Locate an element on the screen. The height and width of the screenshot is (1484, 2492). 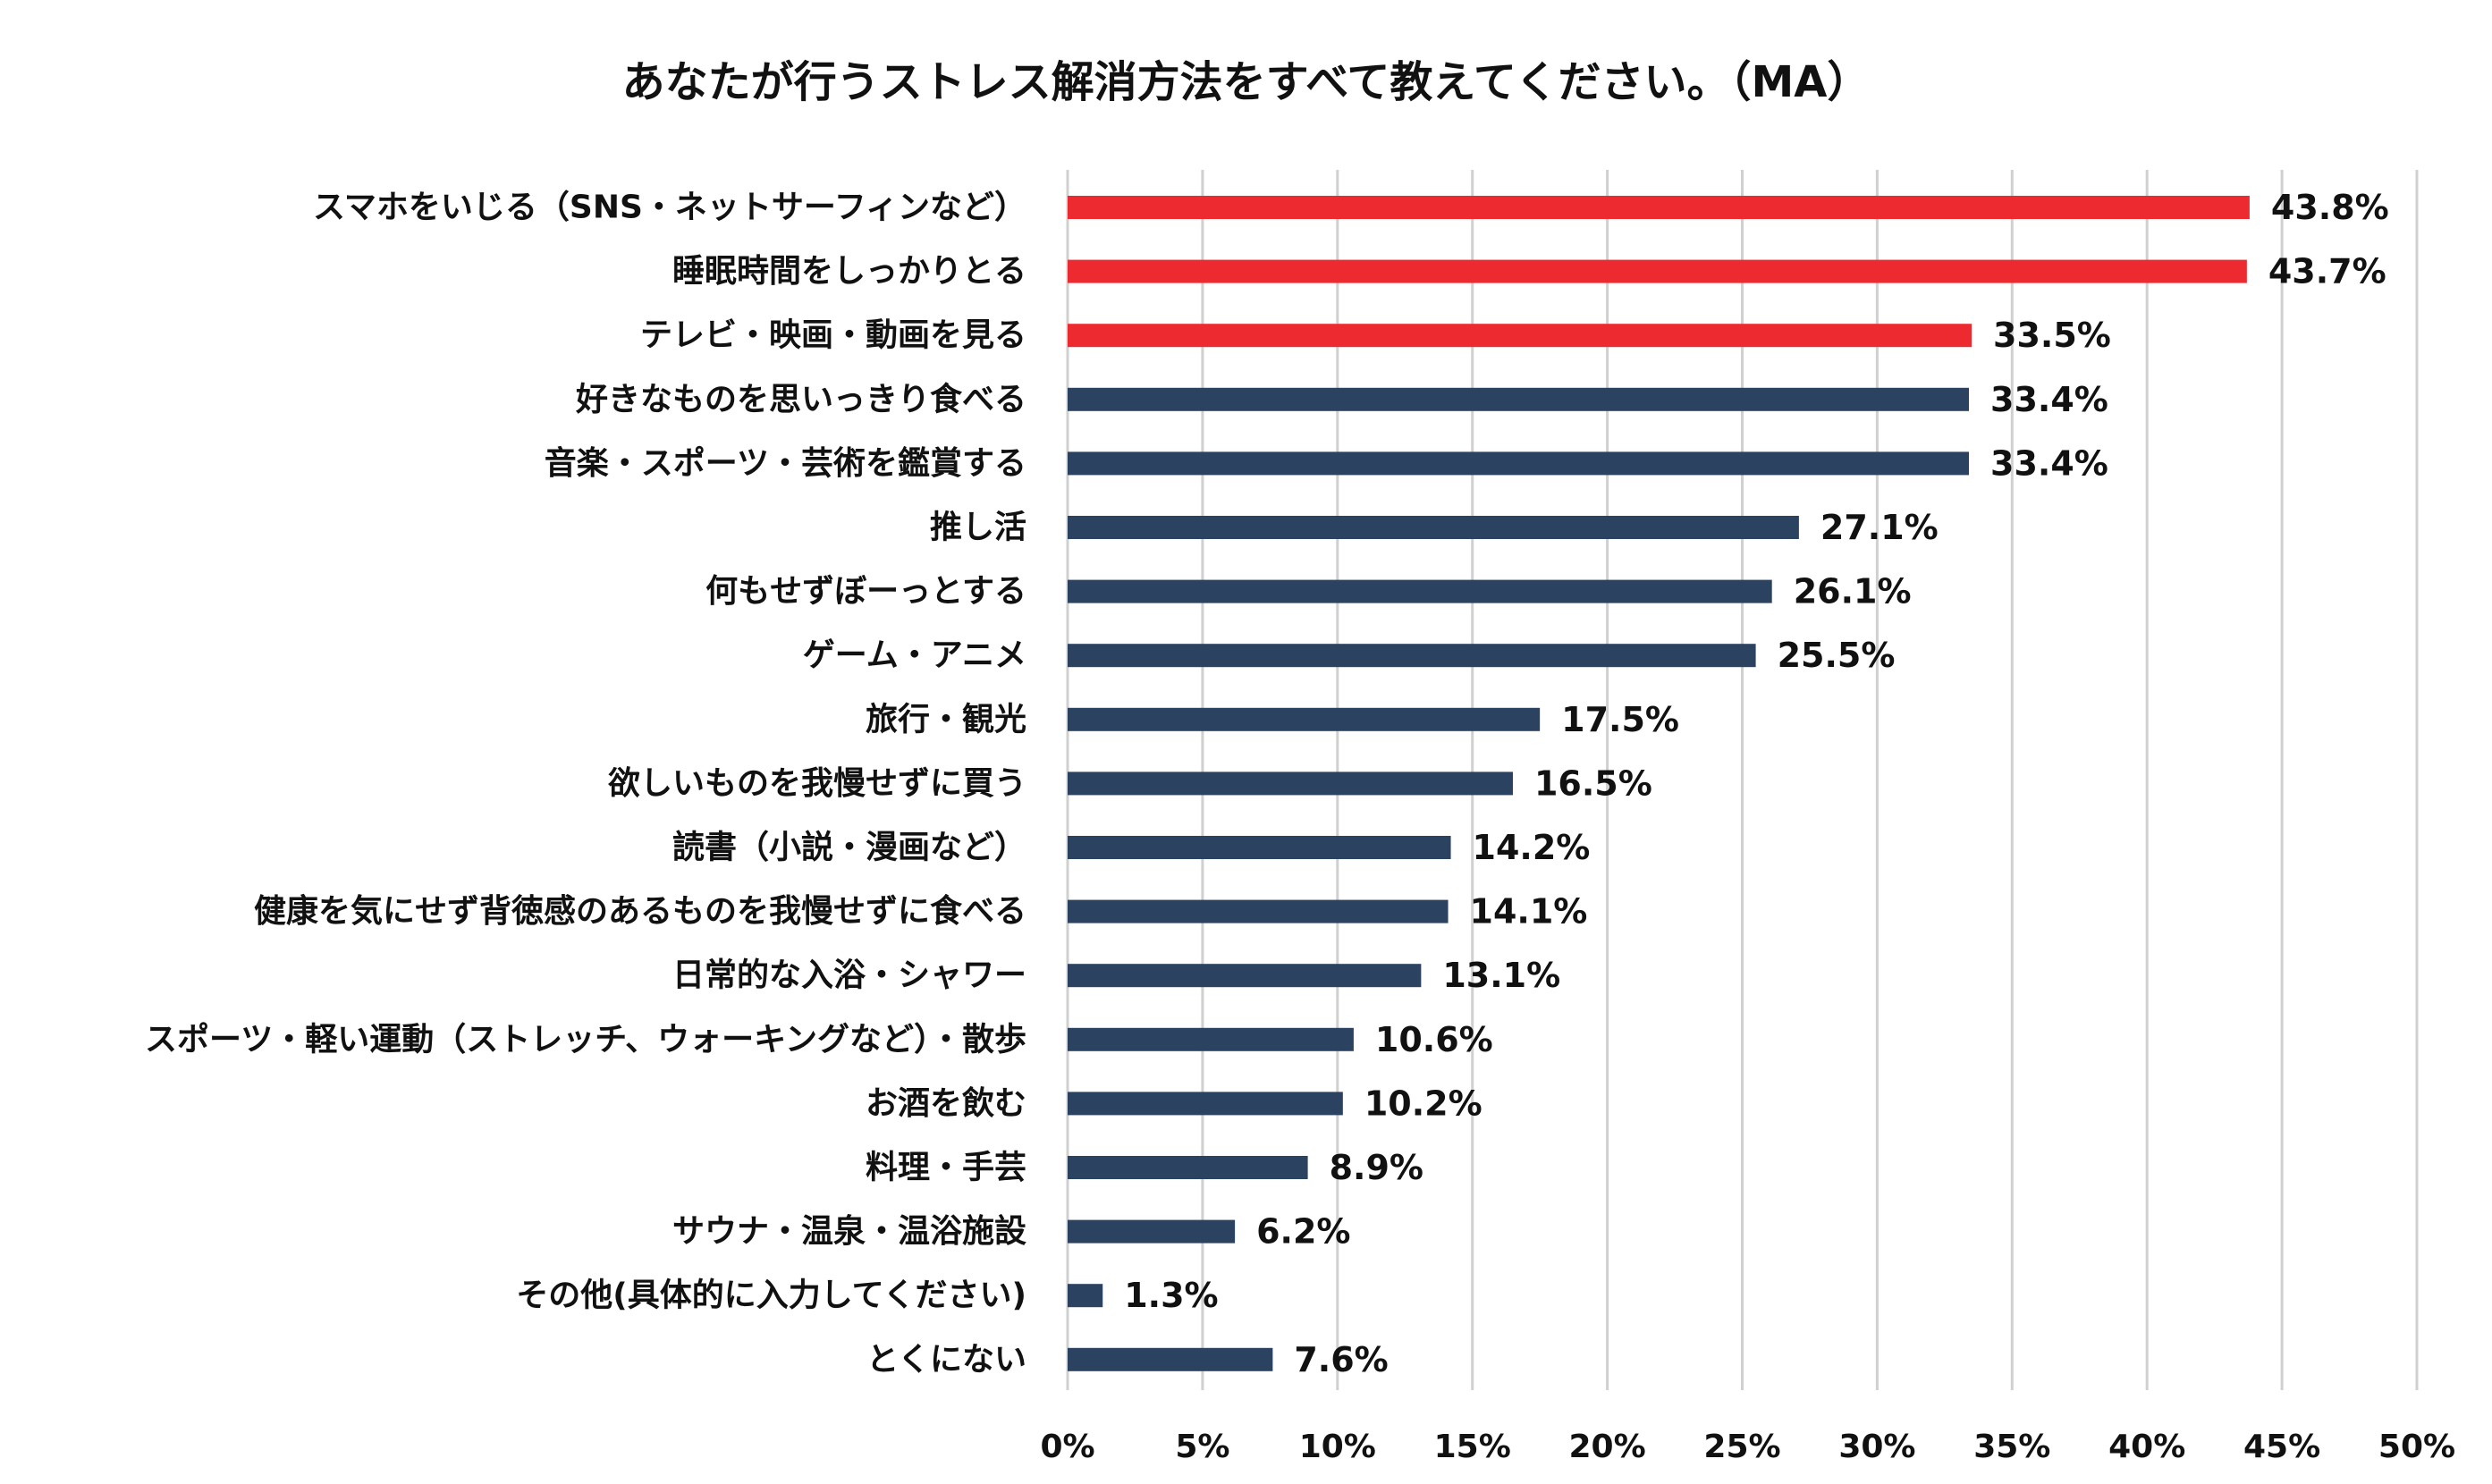
value-label: 1.3% is located at coordinates (1171, 1295).